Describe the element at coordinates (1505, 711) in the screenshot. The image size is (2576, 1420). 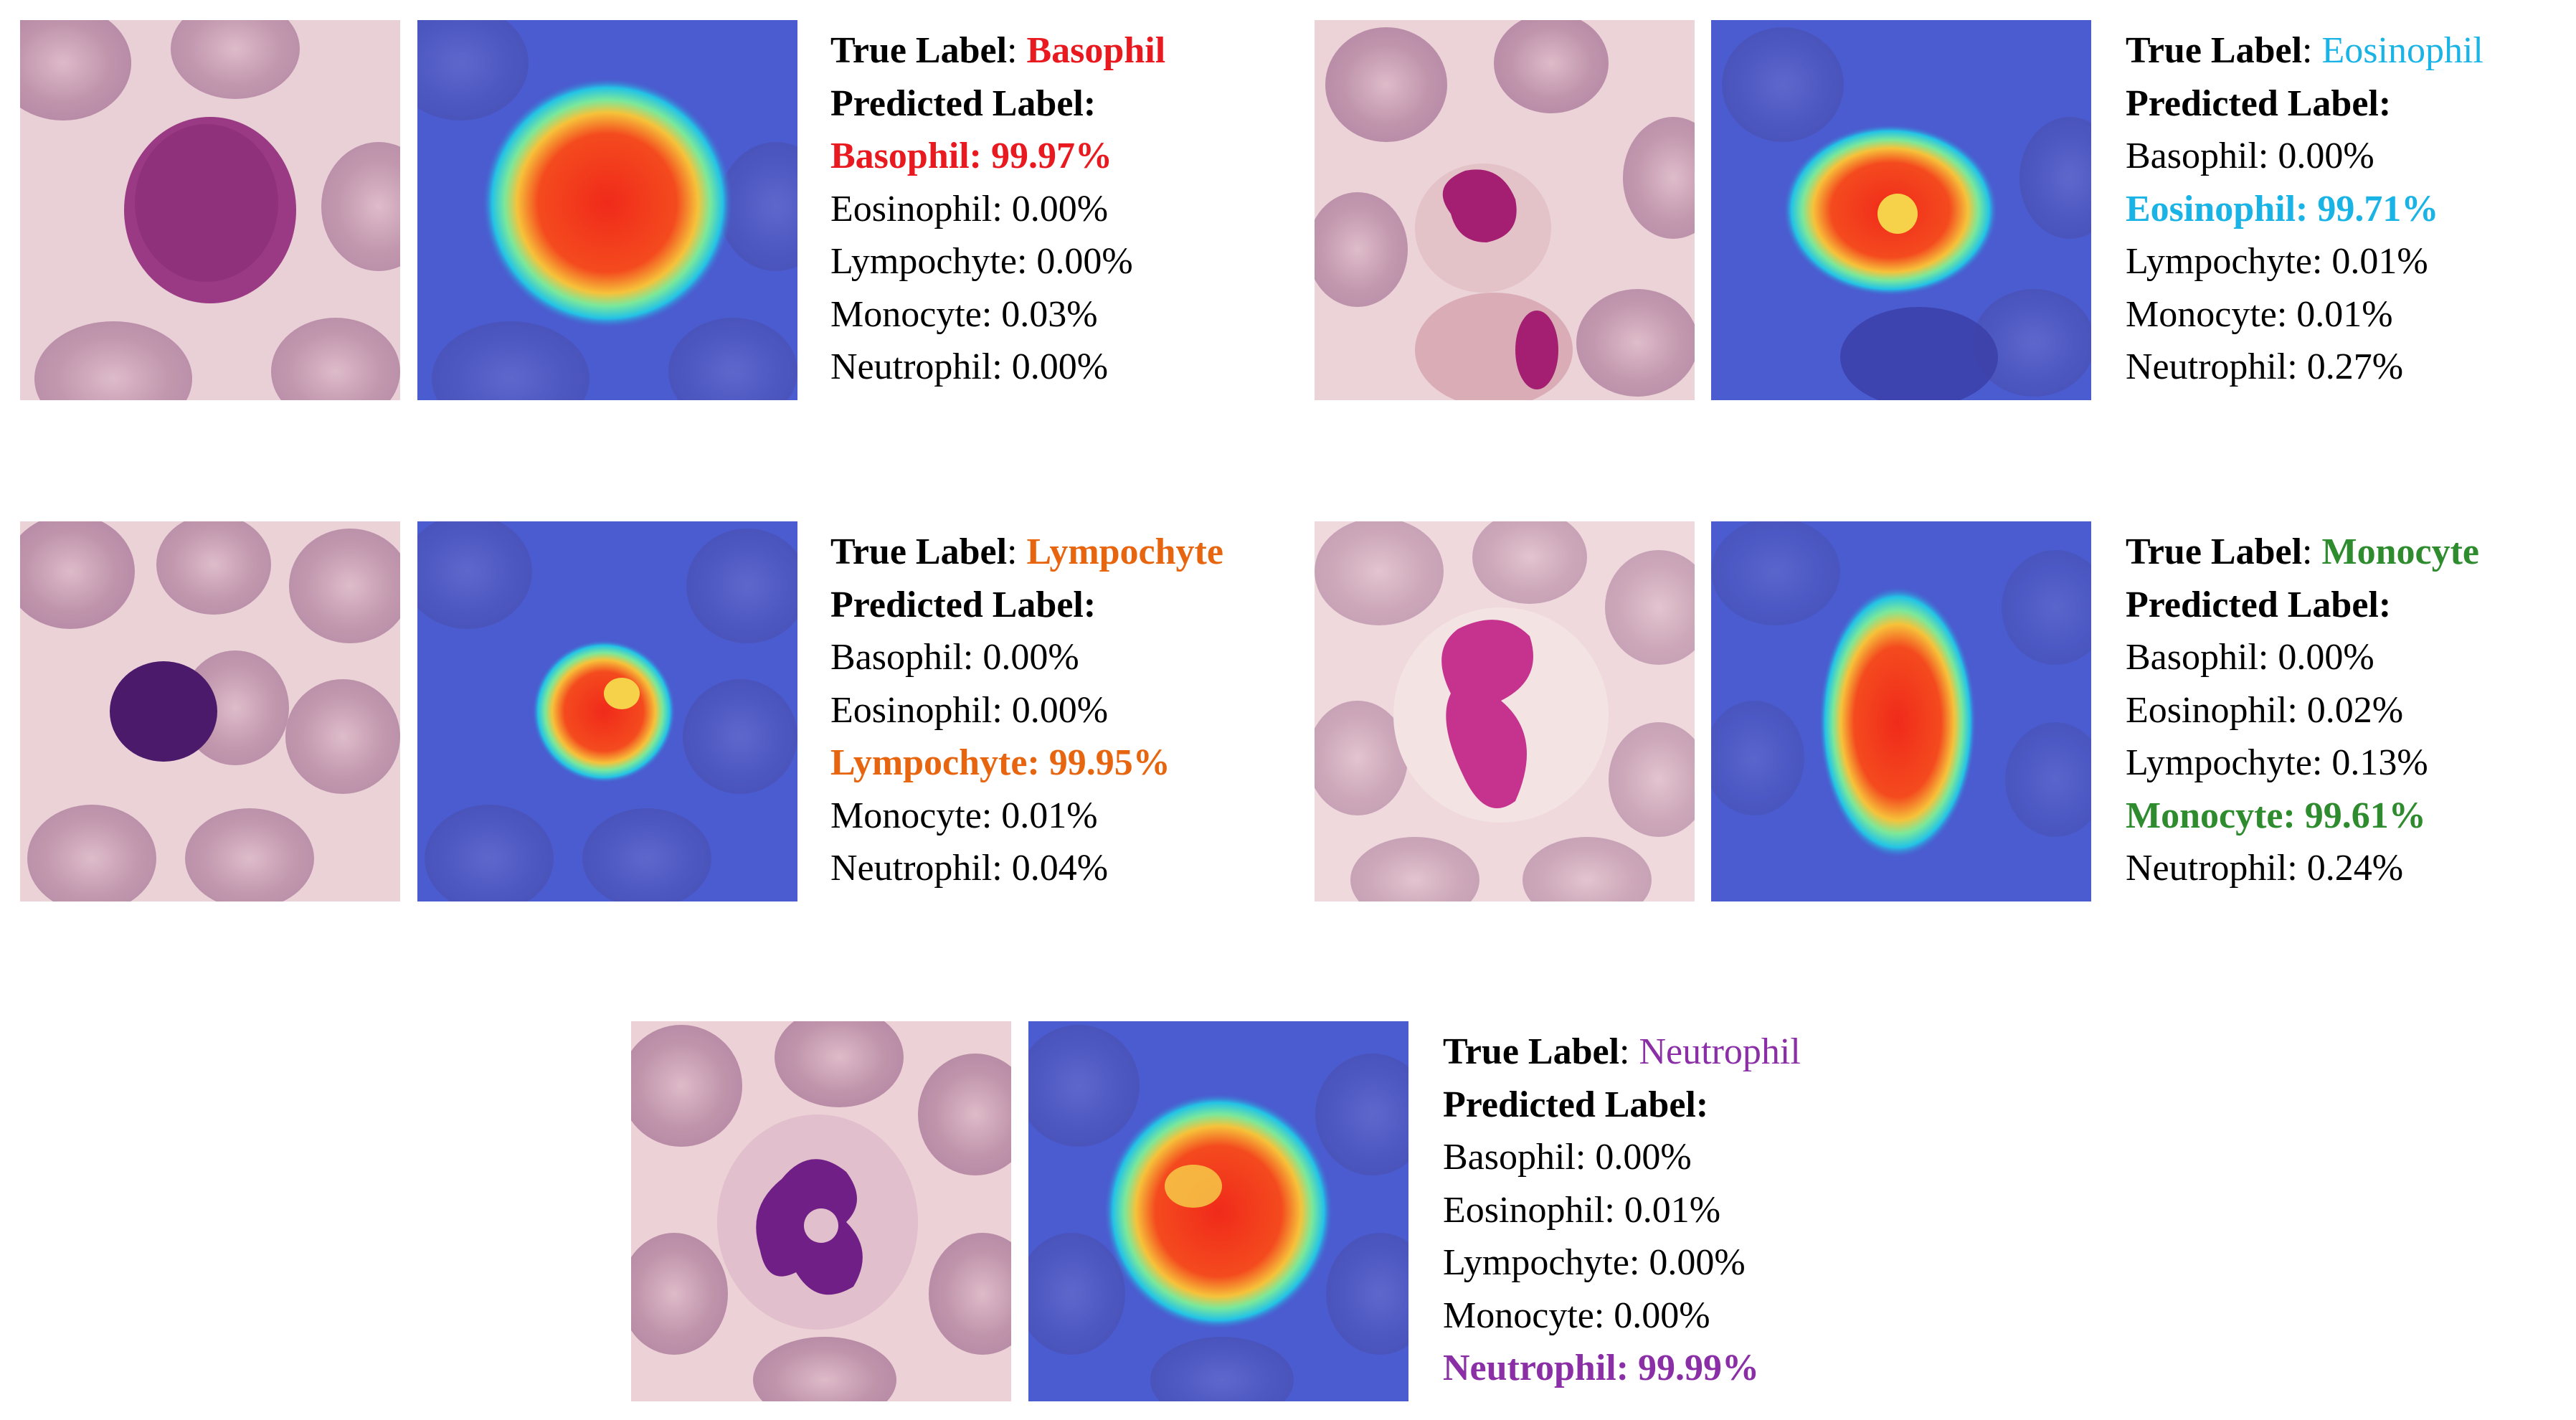
I see `monocyte-smear-image` at that location.